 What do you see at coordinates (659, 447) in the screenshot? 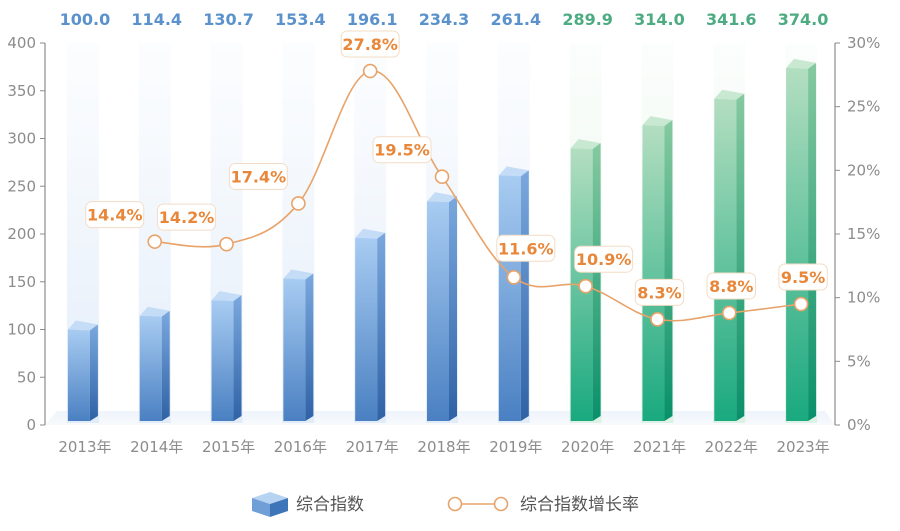
I see `x-tick-label: 2021年` at bounding box center [659, 447].